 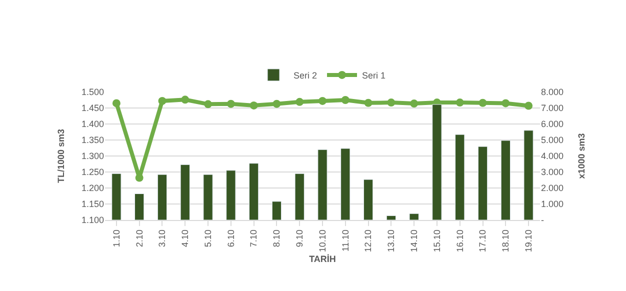 What do you see at coordinates (92, 124) in the screenshot?
I see `y-tick-label: 1.400` at bounding box center [92, 124].